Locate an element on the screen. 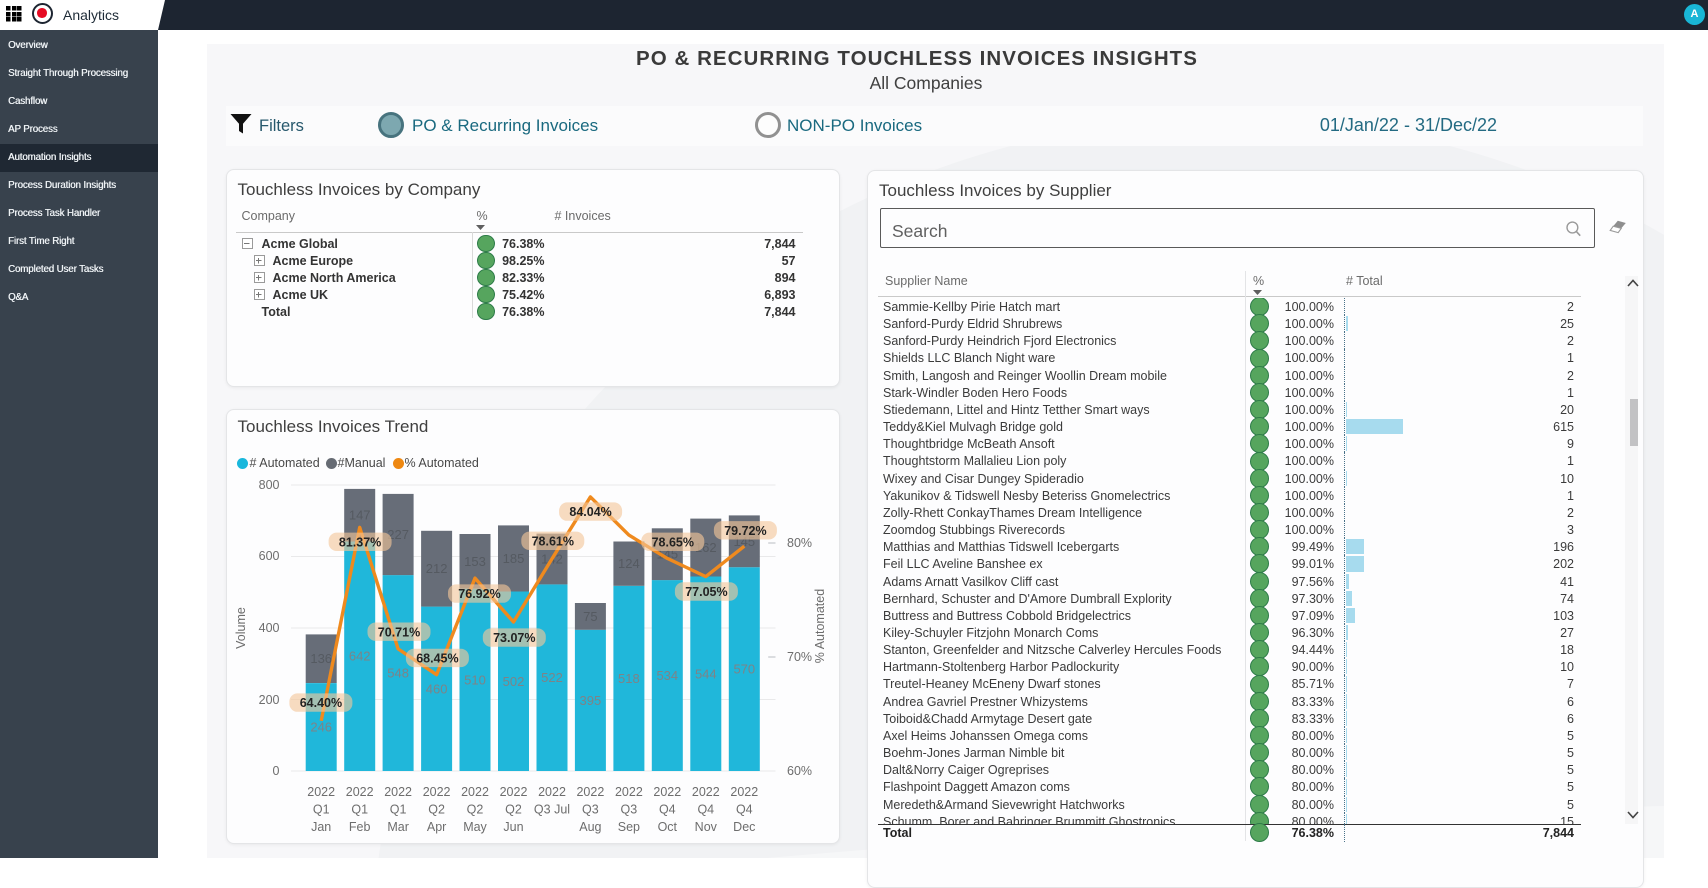 The height and width of the screenshot is (888, 1708). svg-text: 77.05% is located at coordinates (706, 592).